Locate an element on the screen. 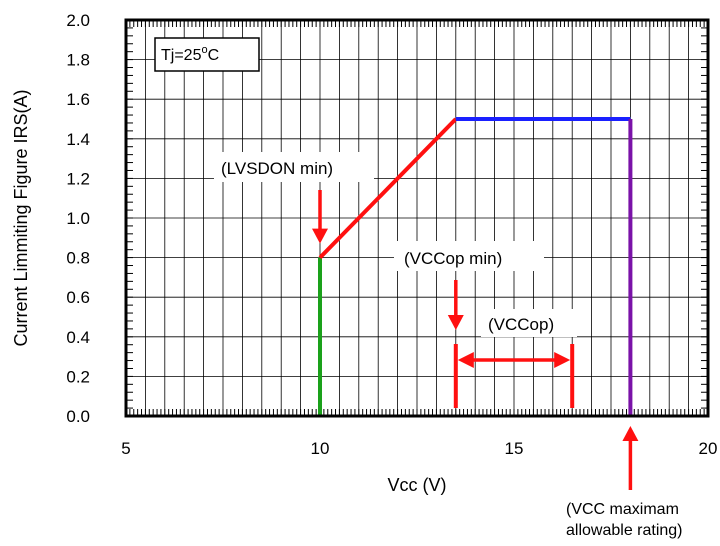 The width and height of the screenshot is (720, 546). vccop-min-arrow-head is located at coordinates (455, 322).